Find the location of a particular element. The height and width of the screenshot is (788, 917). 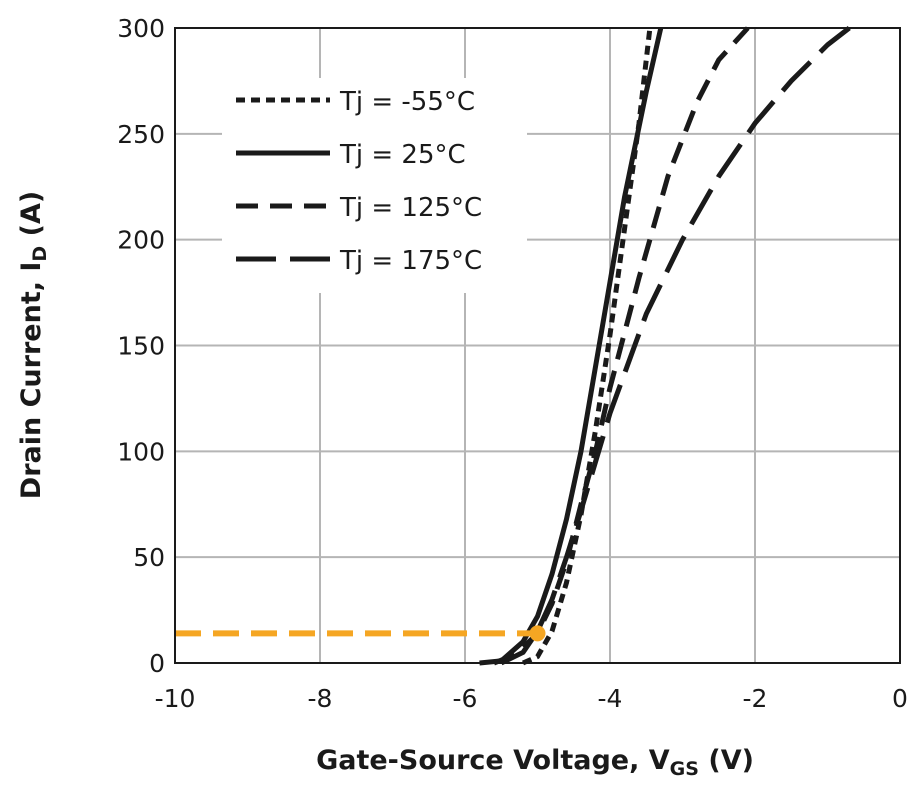

x-tick-label: 0 is located at coordinates (900, 698).